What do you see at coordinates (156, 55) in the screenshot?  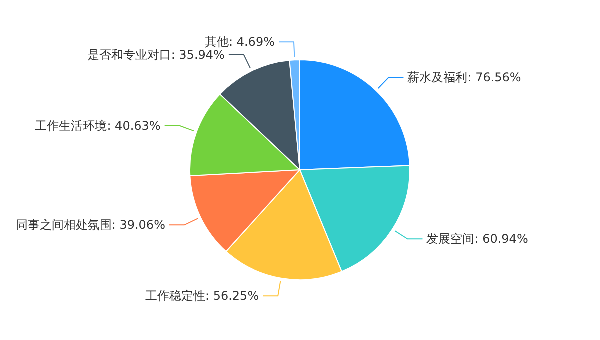 I see `slice-label: 是否和专业对口: 35.94%` at bounding box center [156, 55].